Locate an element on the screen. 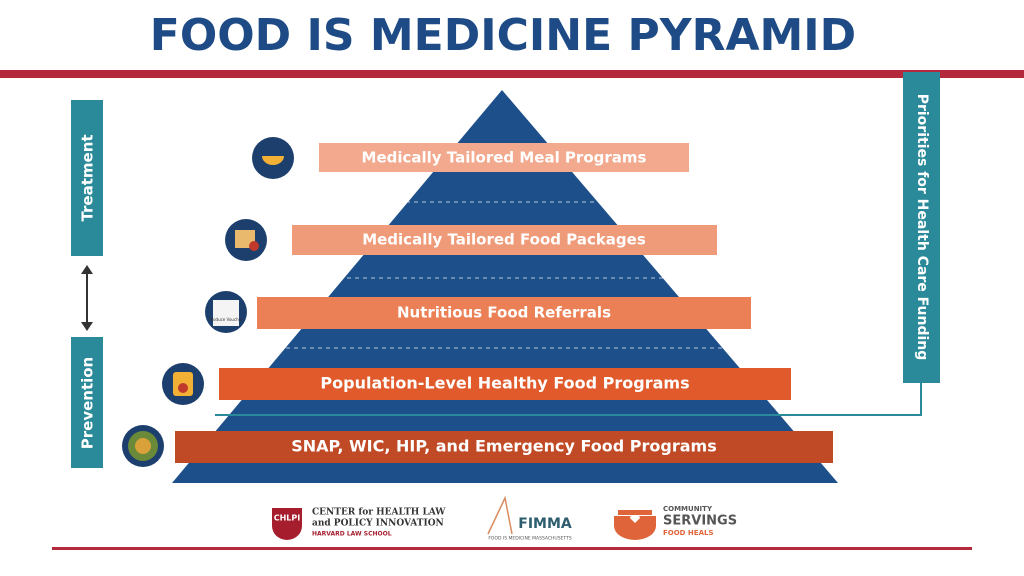 The height and width of the screenshot is (576, 1024). tier-label: Population-Level Healthy Food Programs is located at coordinates (504, 383).